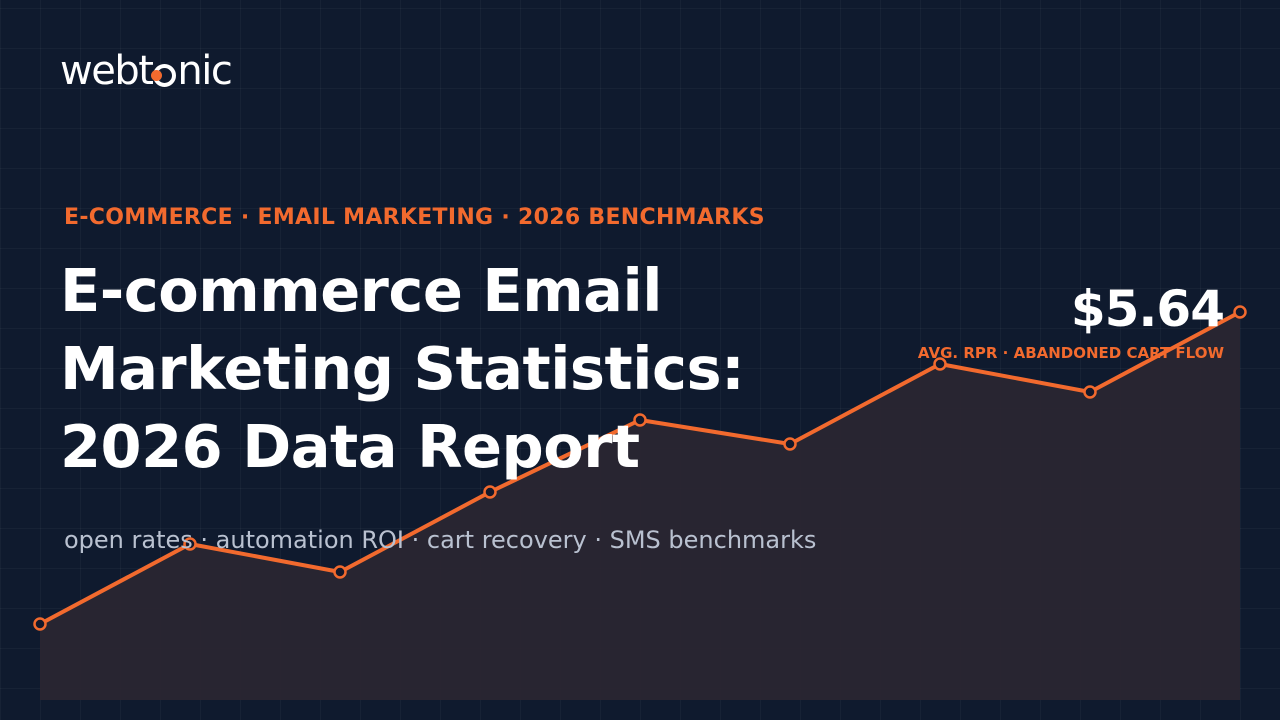 This screenshot has height=720, width=1280. Describe the element at coordinates (402, 368) in the screenshot. I see `title-line-2: Marketing Statistics:` at that location.